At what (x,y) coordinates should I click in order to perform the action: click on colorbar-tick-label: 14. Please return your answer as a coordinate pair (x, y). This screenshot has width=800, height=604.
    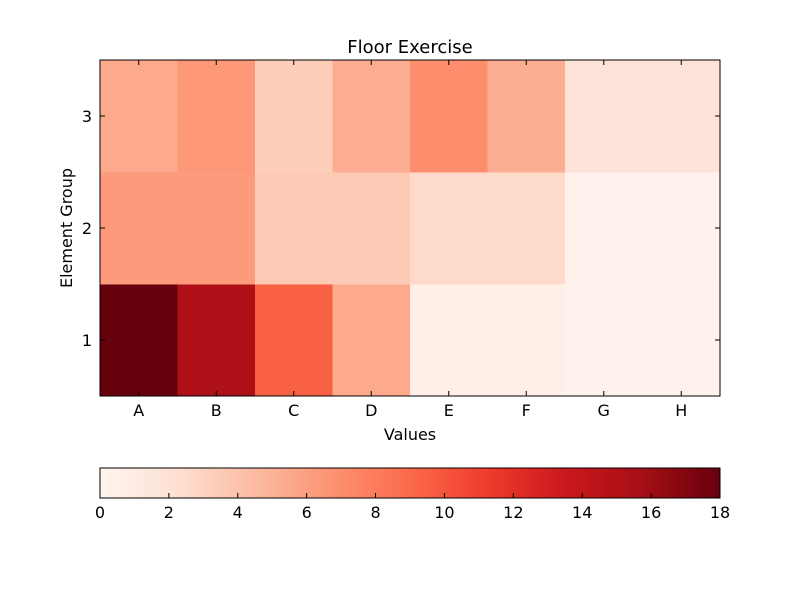
    Looking at the image, I should click on (582, 512).